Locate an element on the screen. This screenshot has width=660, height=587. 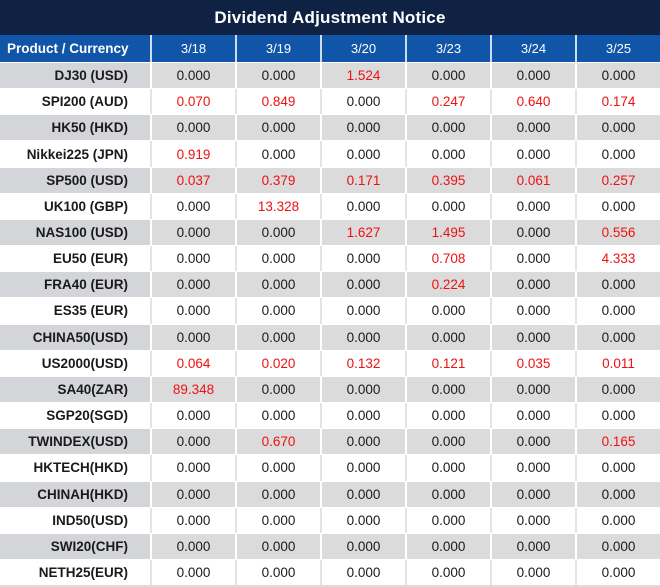
table-row: ES35 (EUR) 0.000 0.000 0.000 0.000 0.000 0.000 is located at coordinates (330, 311).